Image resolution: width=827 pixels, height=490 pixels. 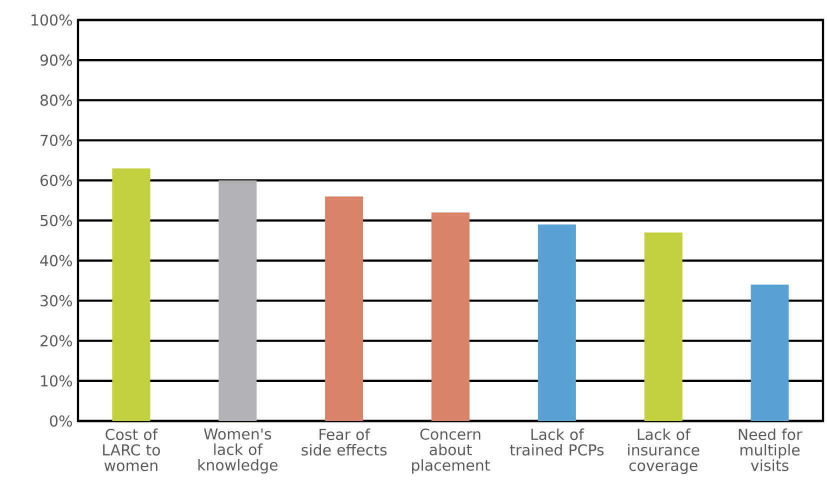 I want to click on x-tick-label: Cost of LARC to women, so click(x=131, y=450).